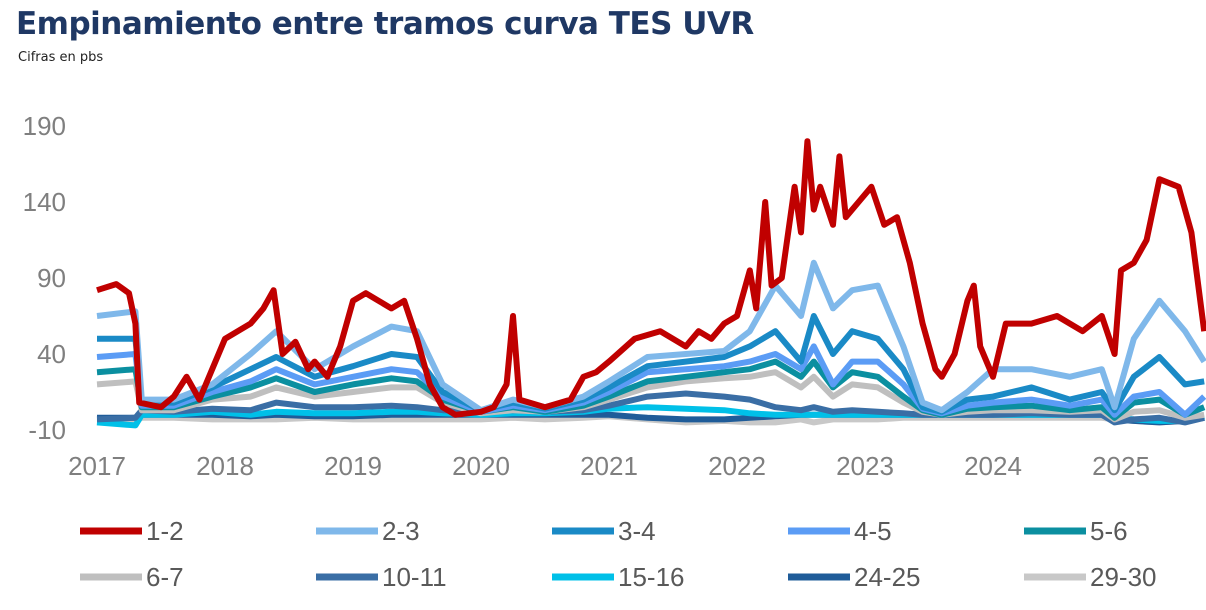  I want to click on legend-item-10-11: 10-11, so click(381, 577).